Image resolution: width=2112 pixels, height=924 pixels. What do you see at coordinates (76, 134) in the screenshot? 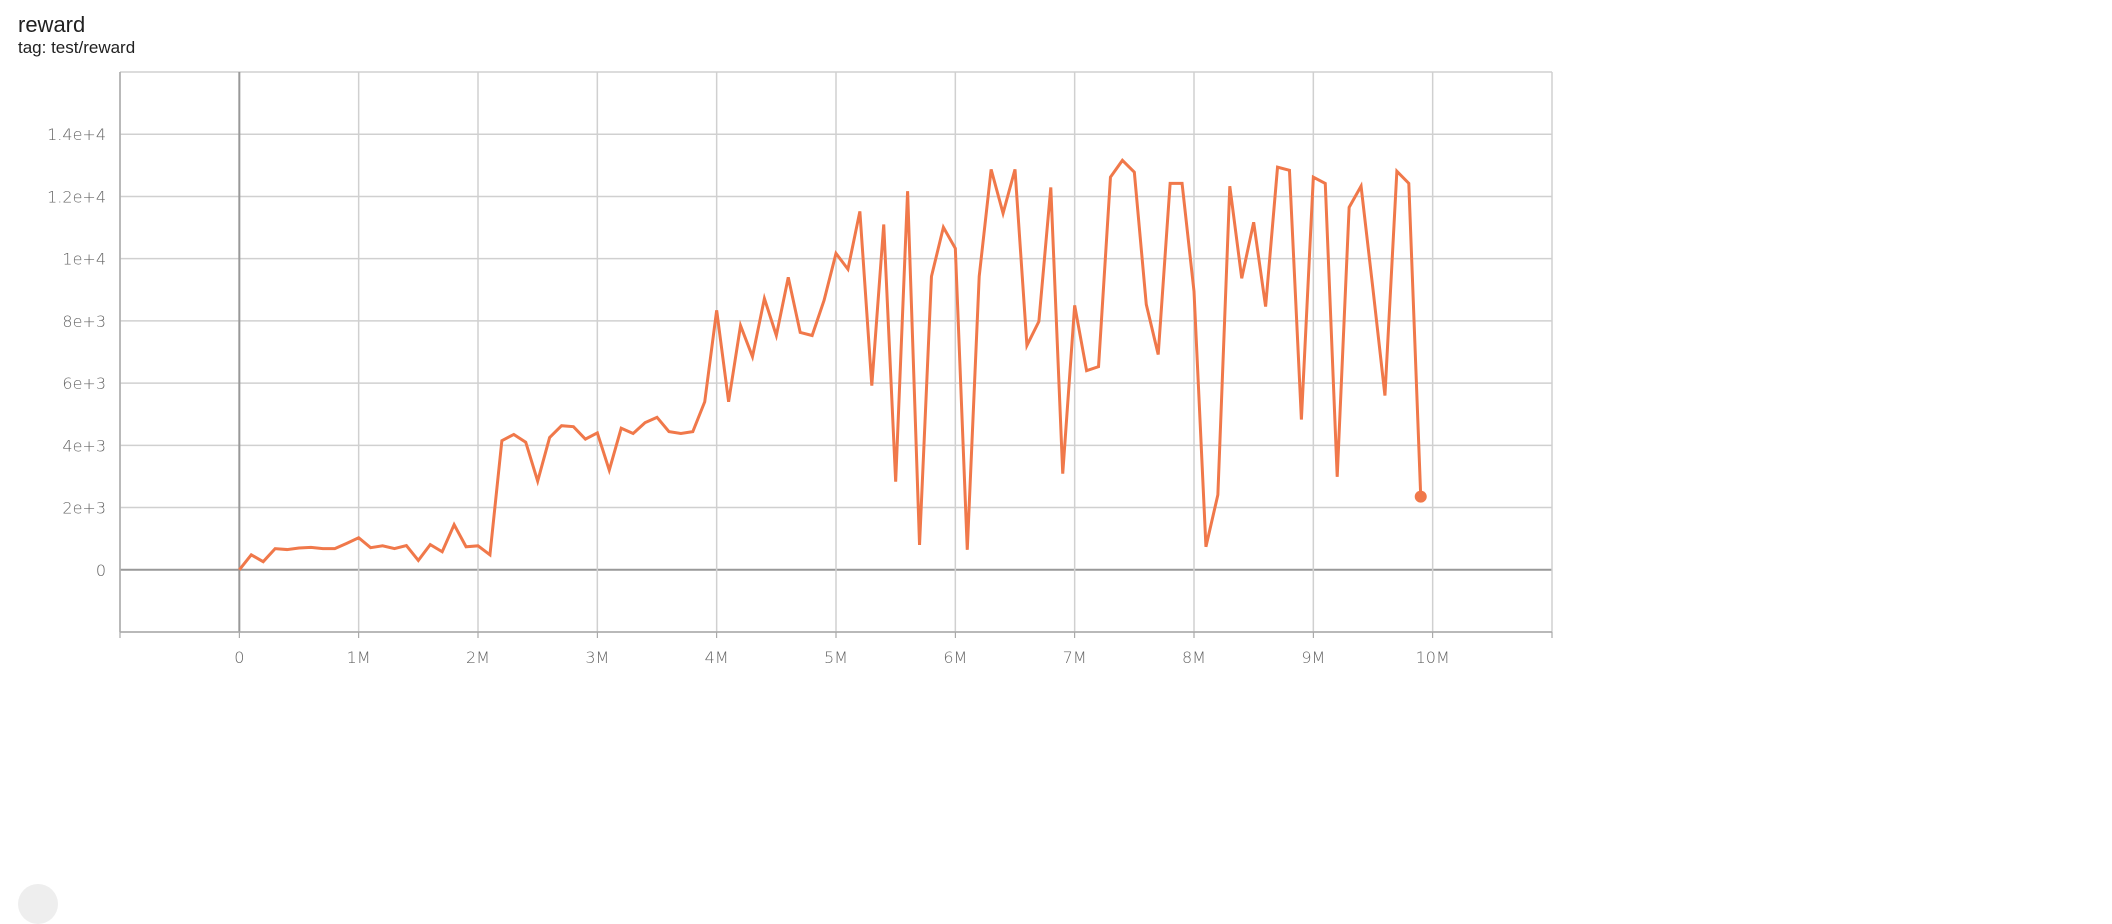
I see `y-tick-label: 1.4e+4` at bounding box center [76, 134].